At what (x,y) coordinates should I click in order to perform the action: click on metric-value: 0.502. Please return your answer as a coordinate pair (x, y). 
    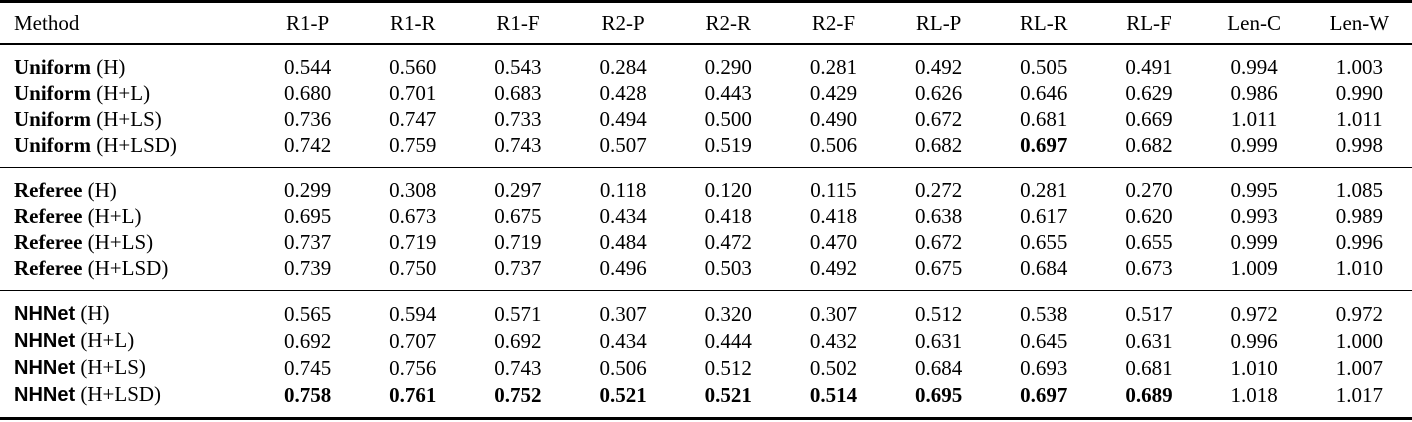
    Looking at the image, I should click on (833, 367).